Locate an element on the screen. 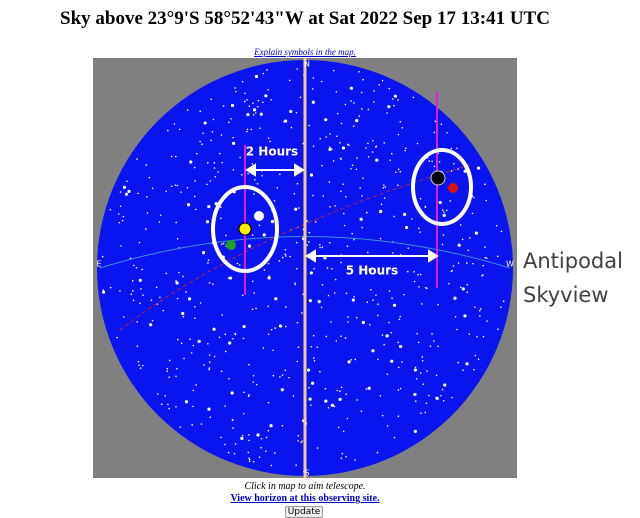 This screenshot has width=640, height=518. planet is located at coordinates (453, 188).